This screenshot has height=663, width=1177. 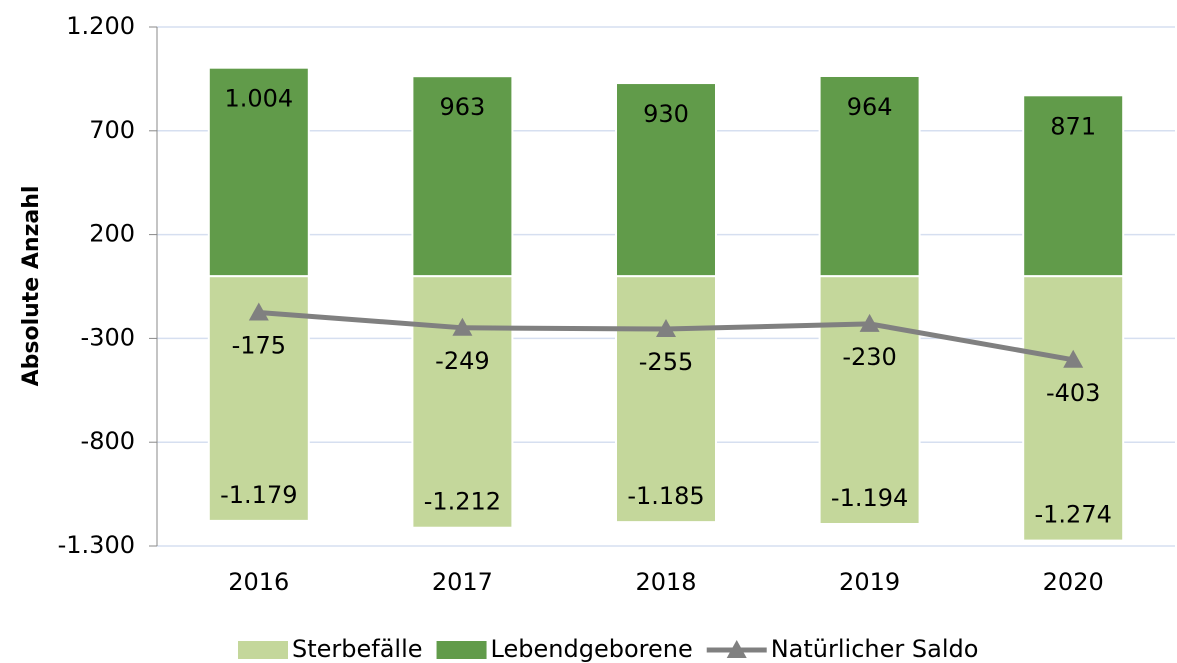 I want to click on data-label: 963, so click(x=462, y=107).